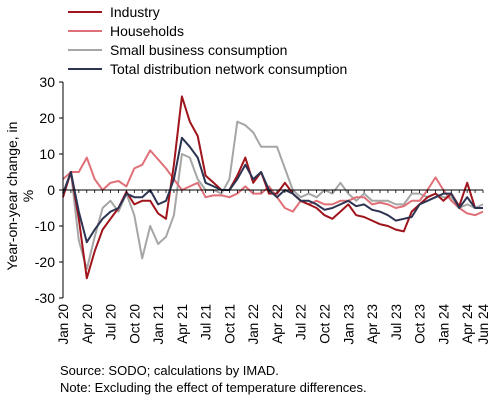  I want to click on y-tick-label: -20, so click(45, 262).